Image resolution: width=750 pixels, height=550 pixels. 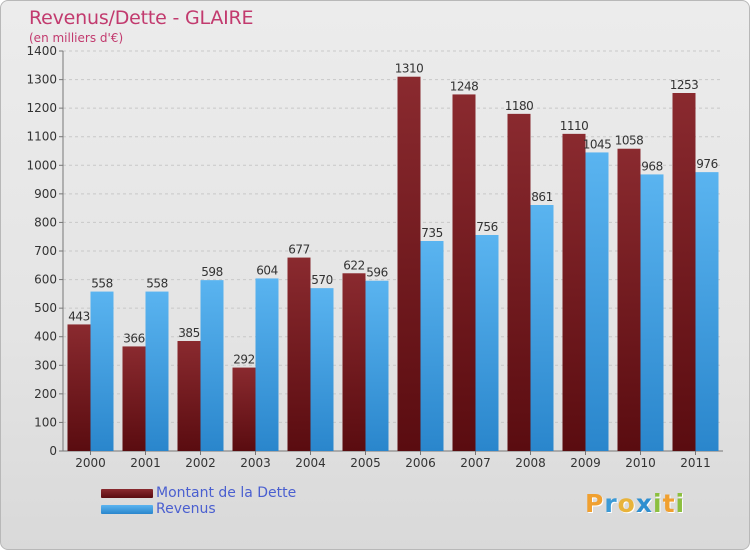 What do you see at coordinates (541, 197) in the screenshot?
I see `data-label-revenus: 861` at bounding box center [541, 197].